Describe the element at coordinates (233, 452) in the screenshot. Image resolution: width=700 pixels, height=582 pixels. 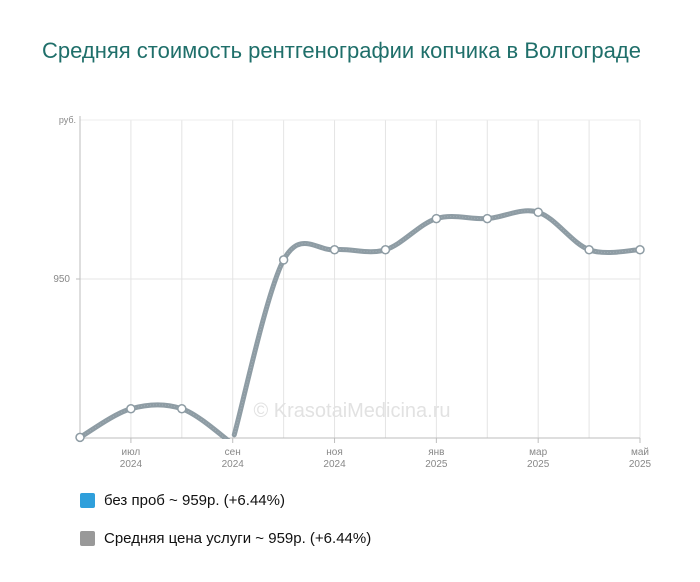
I see `x-tick-label: сен` at that location.